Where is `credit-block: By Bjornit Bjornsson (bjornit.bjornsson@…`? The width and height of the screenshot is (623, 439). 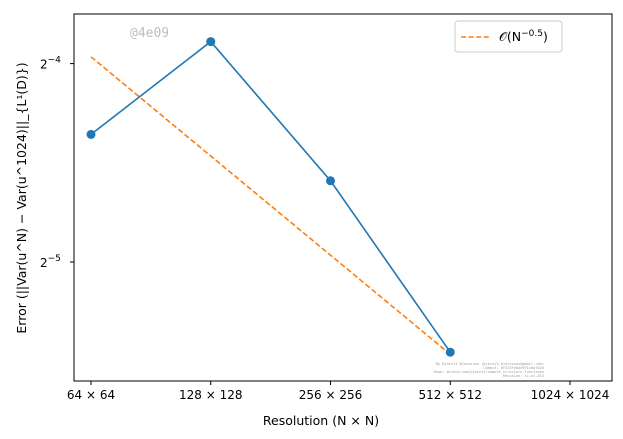
credit-block: By Bjornit Bjornsson (bjornit.bjornsson@… is located at coordinates (489, 370).